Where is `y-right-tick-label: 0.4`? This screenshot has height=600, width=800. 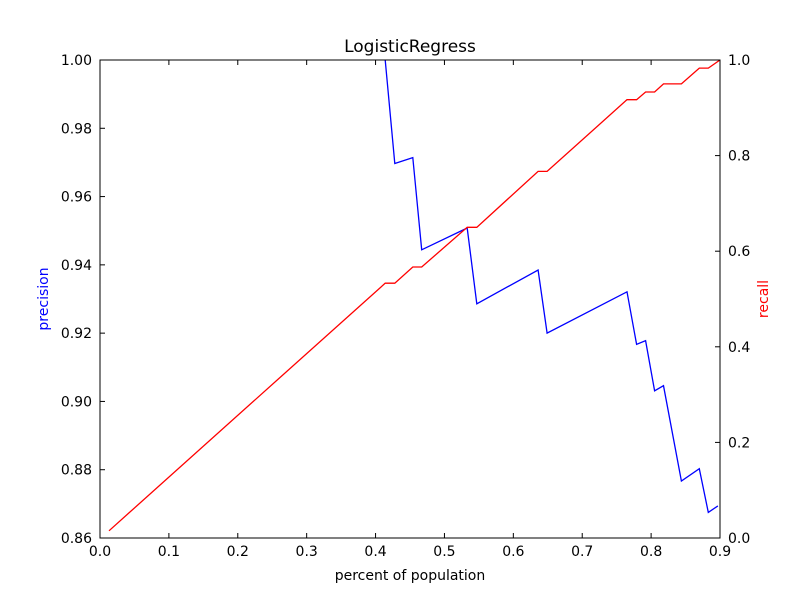
y-right-tick-label: 0.4 is located at coordinates (739, 348).